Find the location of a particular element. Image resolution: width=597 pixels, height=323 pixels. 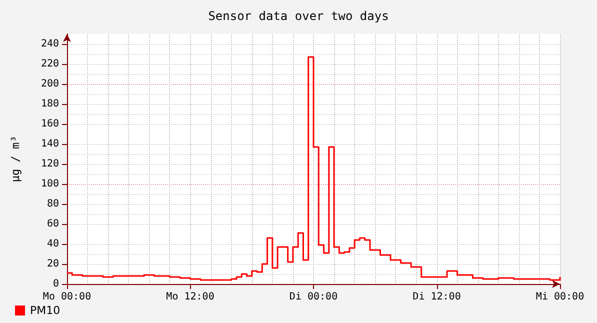

y-tick-label: 0 is located at coordinates (55, 284).